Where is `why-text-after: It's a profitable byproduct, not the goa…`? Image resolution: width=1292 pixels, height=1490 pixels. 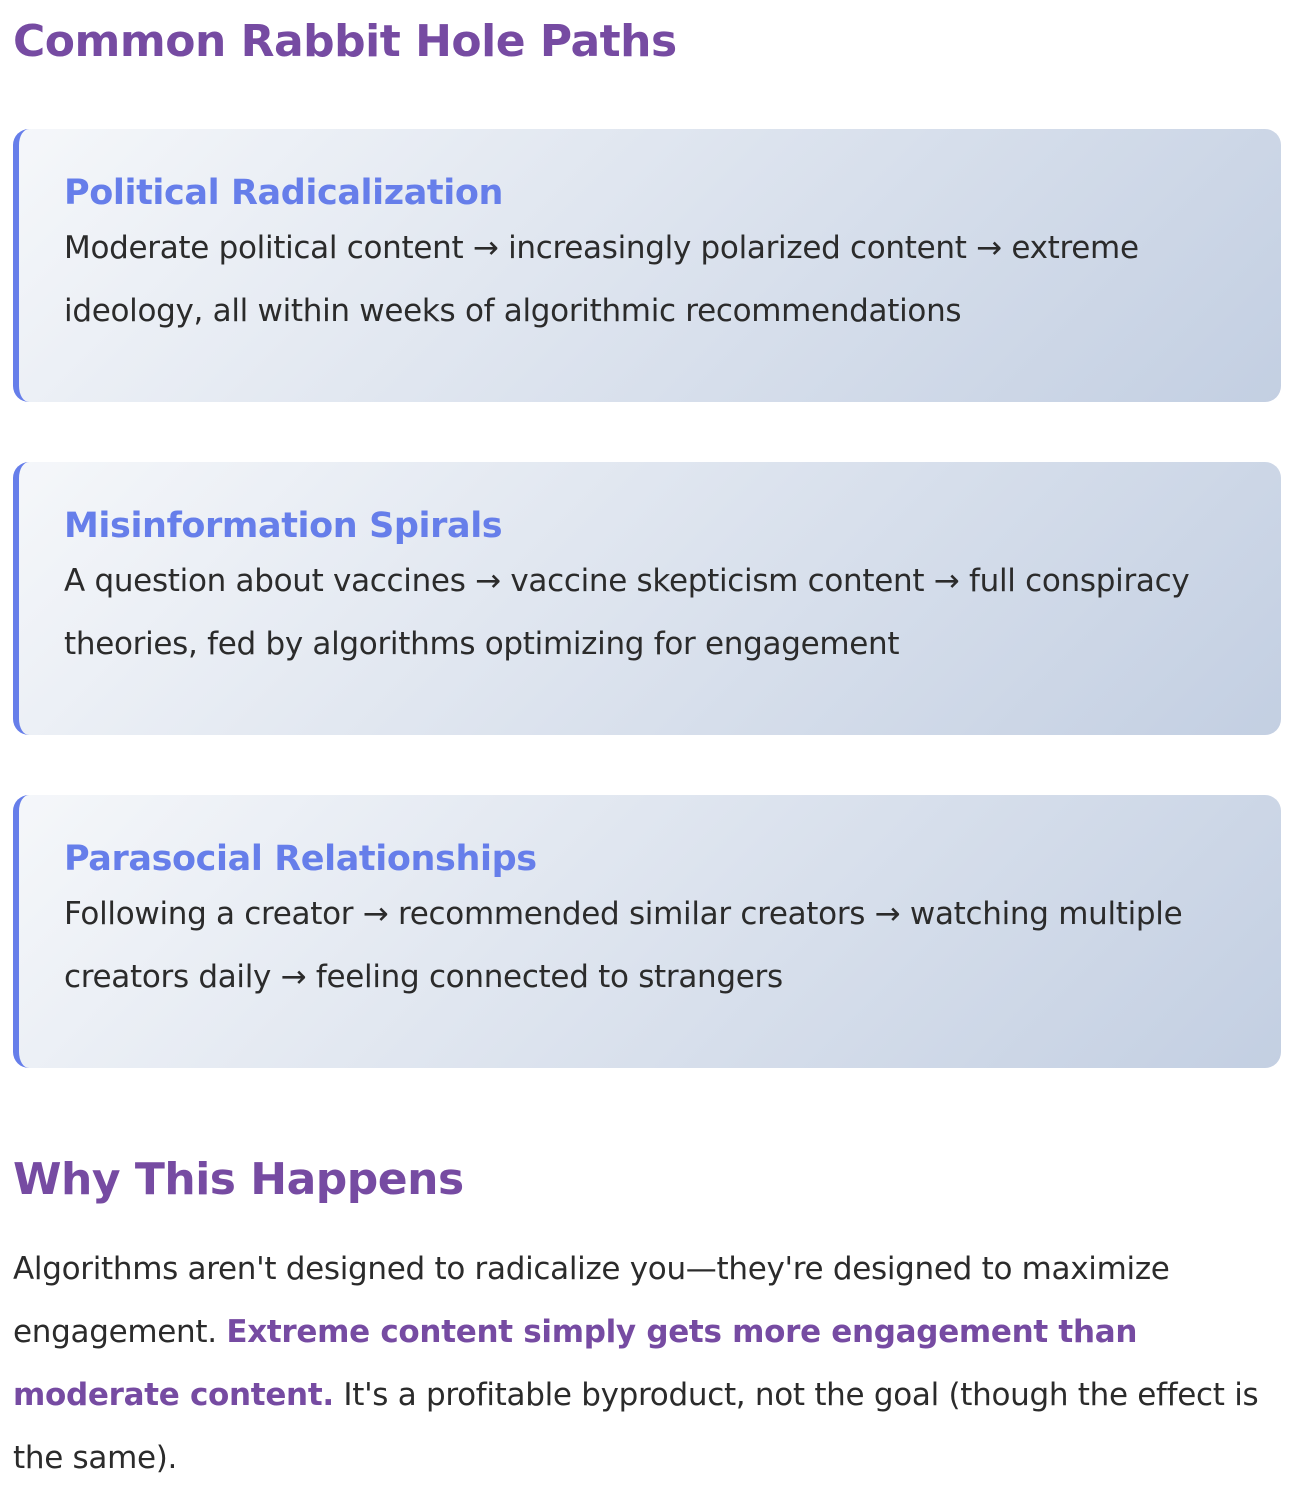 why-text-after: It's a profitable byproduct, not the goa… is located at coordinates (636, 1426).